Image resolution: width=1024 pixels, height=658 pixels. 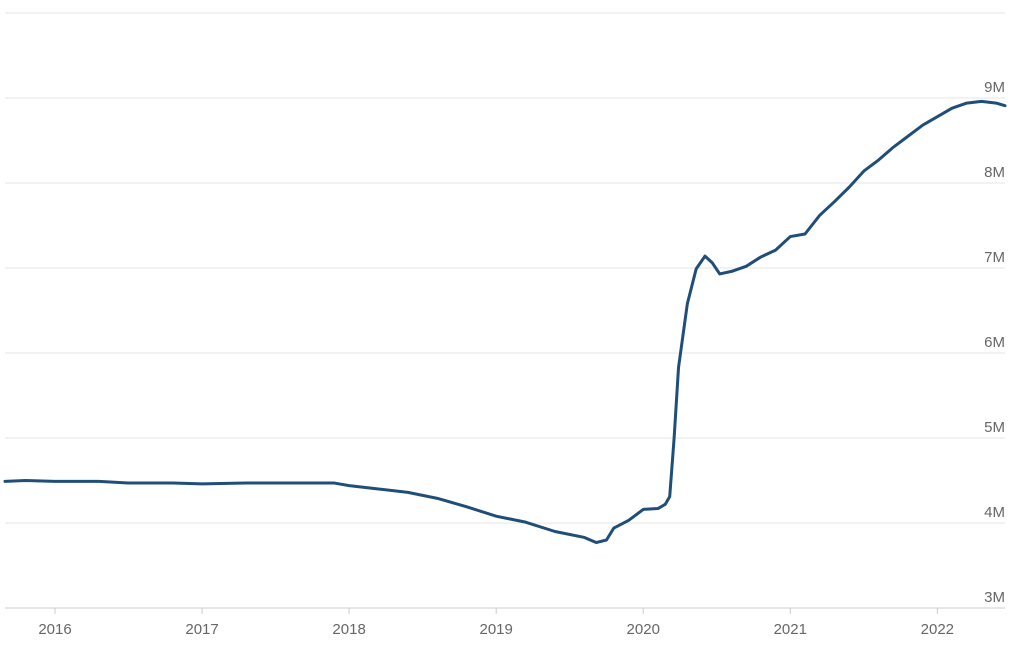 I want to click on x-tick-label: 2020, so click(x=643, y=629).